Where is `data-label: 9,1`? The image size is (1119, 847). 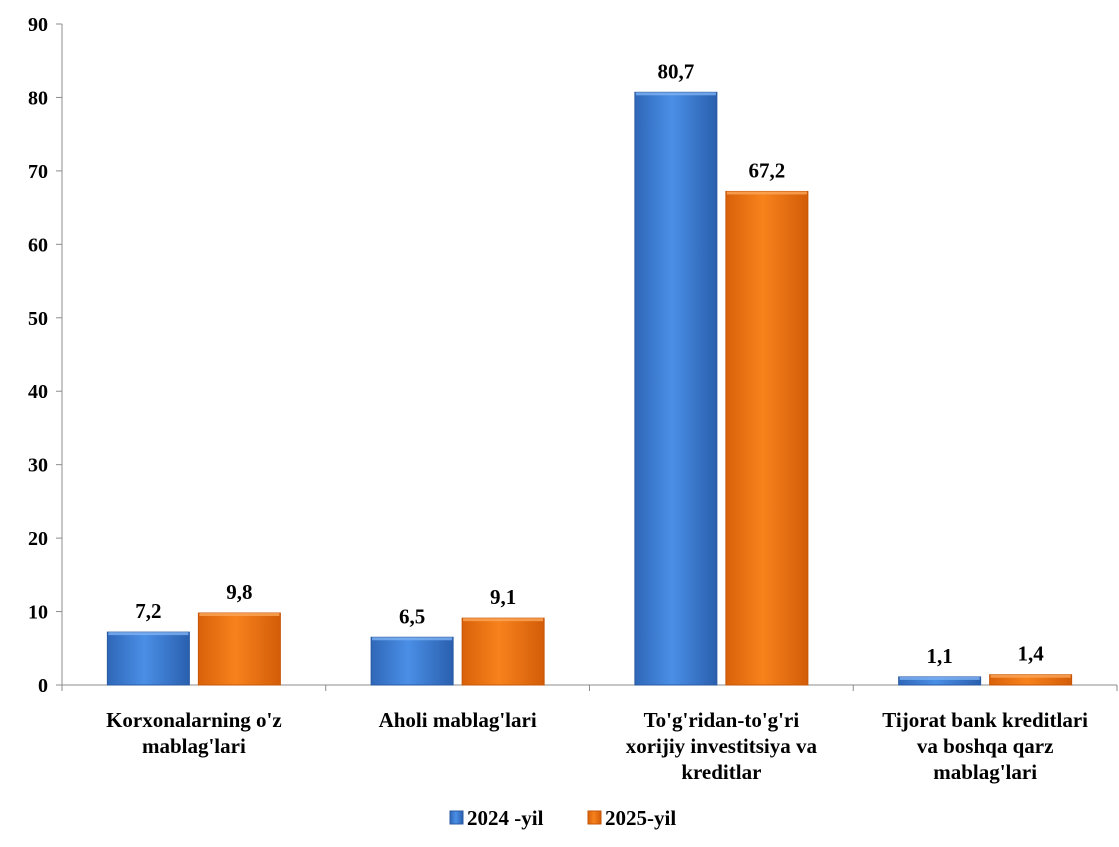 data-label: 9,1 is located at coordinates (503, 597).